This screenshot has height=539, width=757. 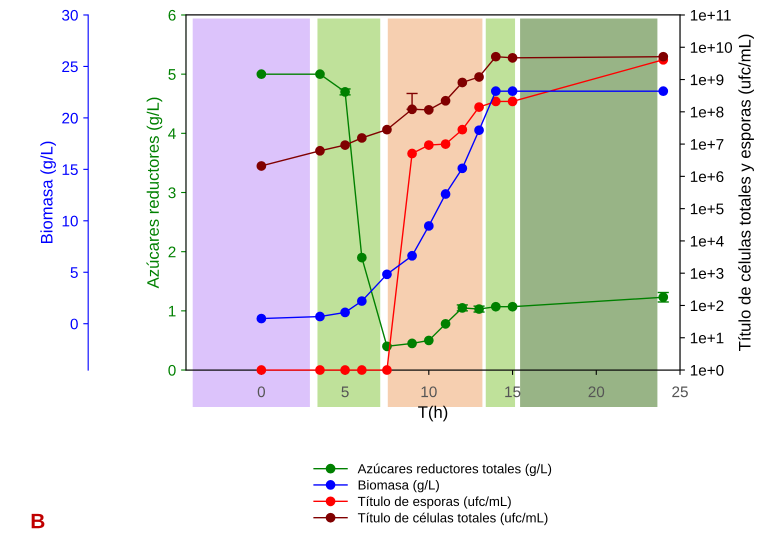 What do you see at coordinates (707, 370) in the screenshot?
I see `y2-tick-label: 1e+0` at bounding box center [707, 370].